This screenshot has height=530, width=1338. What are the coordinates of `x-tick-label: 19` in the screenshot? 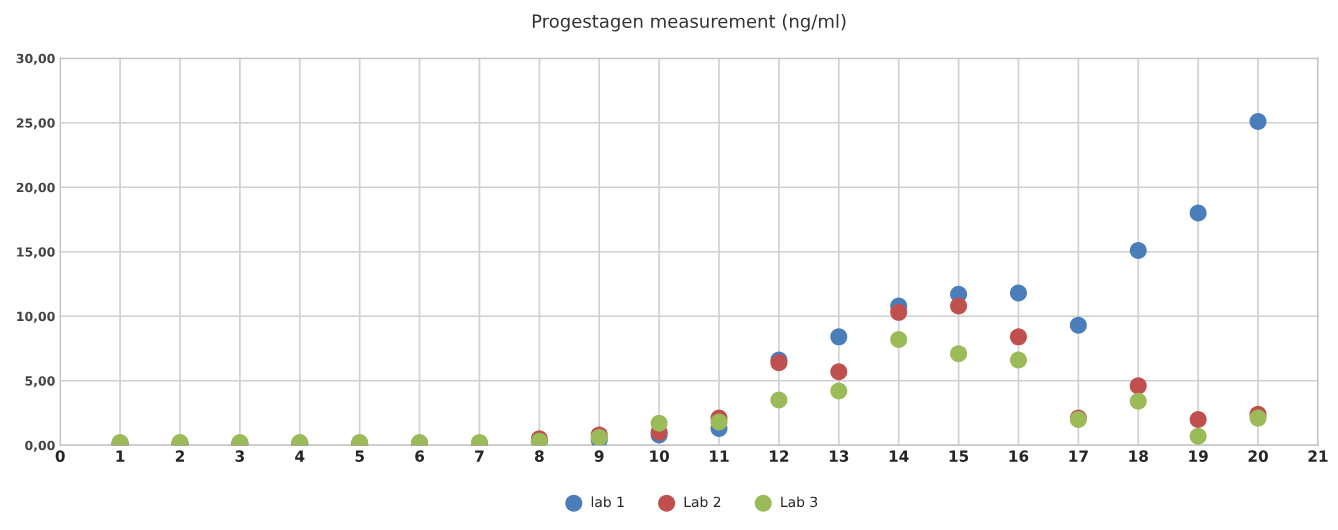 It's located at (1198, 456).